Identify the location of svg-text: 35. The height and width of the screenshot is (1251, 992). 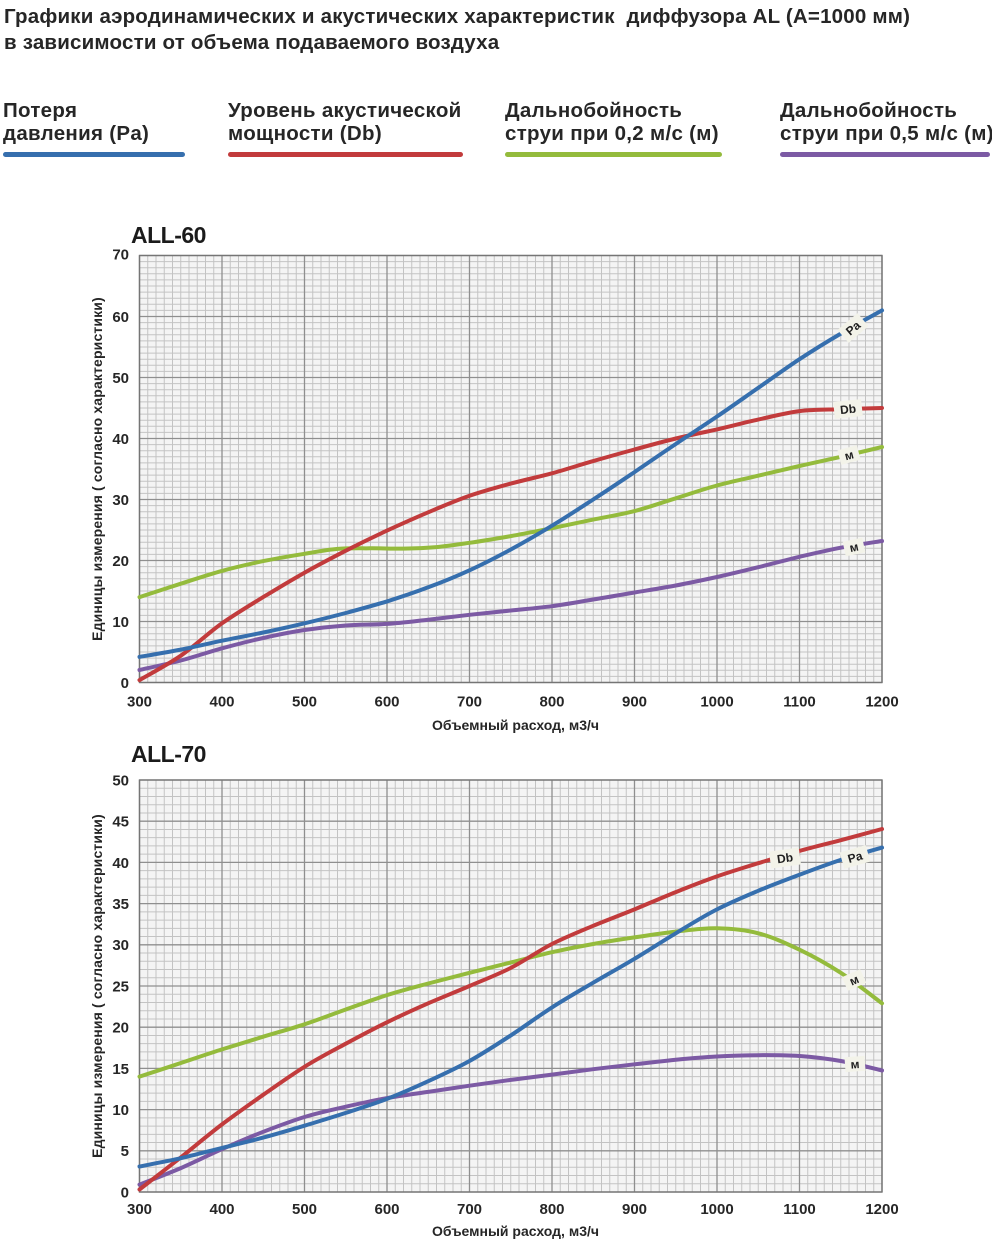
(120, 904).